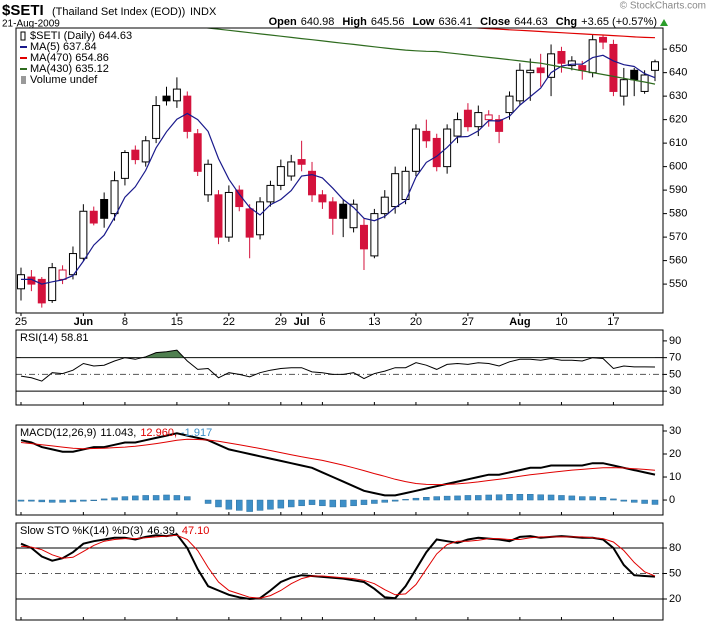  Describe the element at coordinates (21, 322) in the screenshot. I see `x-tick-label: 25` at that location.